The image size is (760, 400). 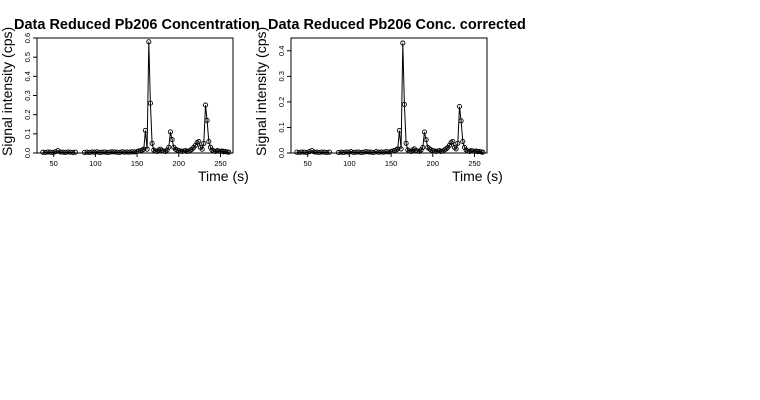 I want to click on x-tick-label: 150, so click(x=391, y=163).